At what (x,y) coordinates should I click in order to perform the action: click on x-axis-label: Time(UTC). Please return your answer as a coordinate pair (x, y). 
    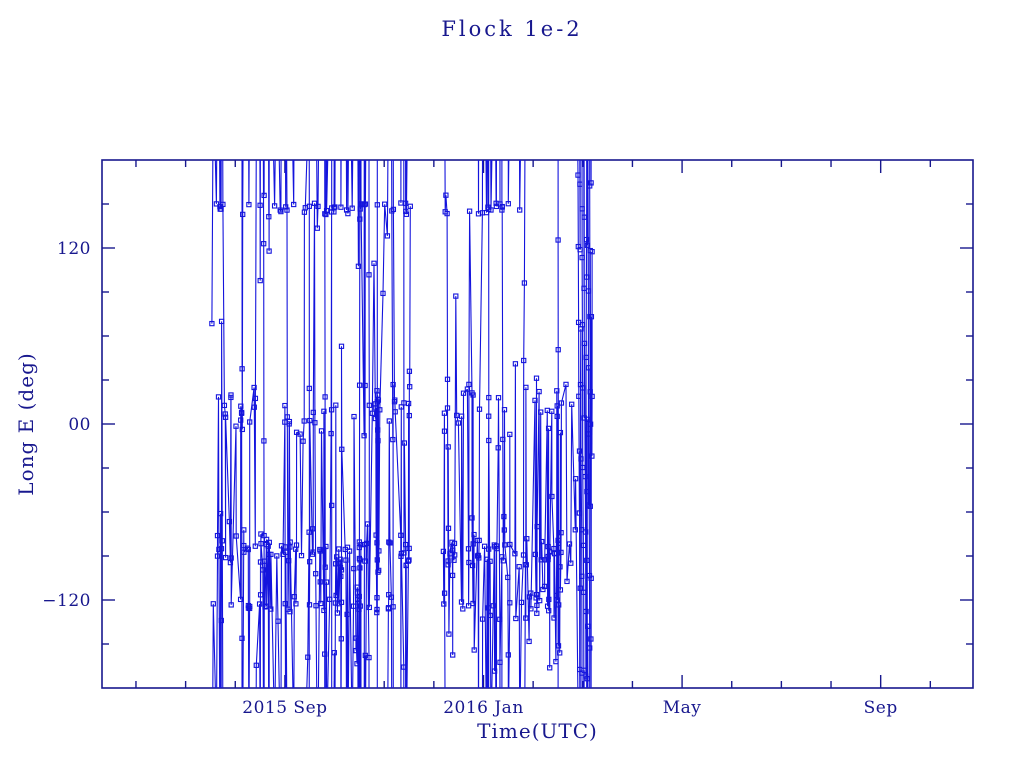
    Looking at the image, I should click on (537, 731).